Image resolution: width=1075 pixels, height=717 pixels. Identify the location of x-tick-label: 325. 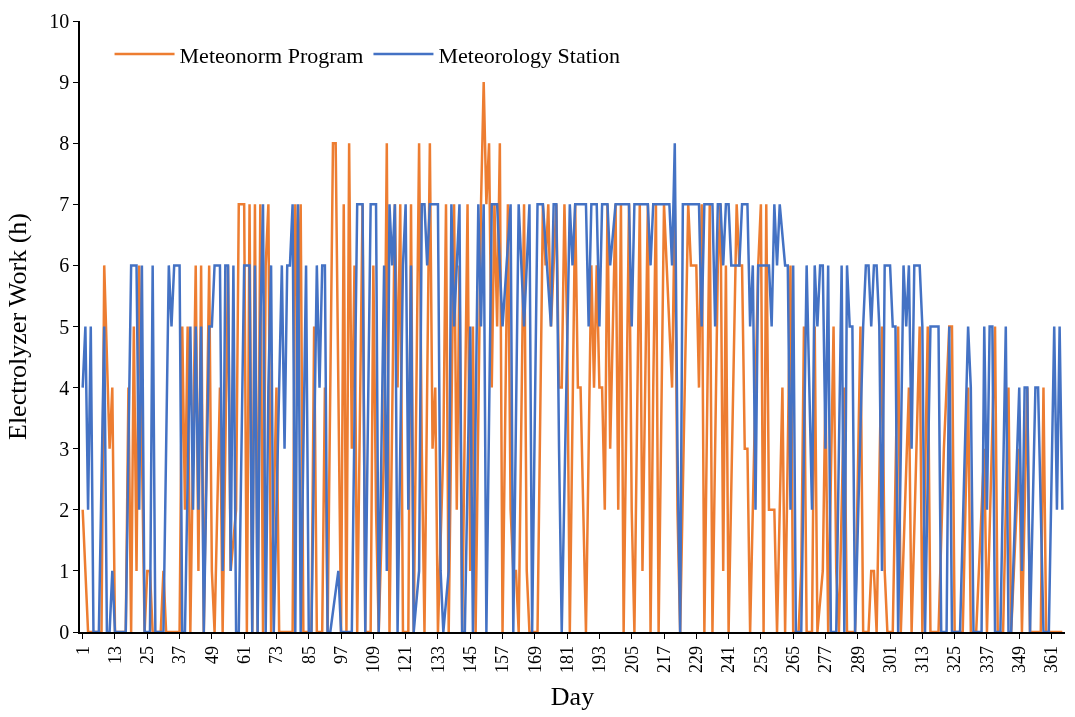
(954, 659).